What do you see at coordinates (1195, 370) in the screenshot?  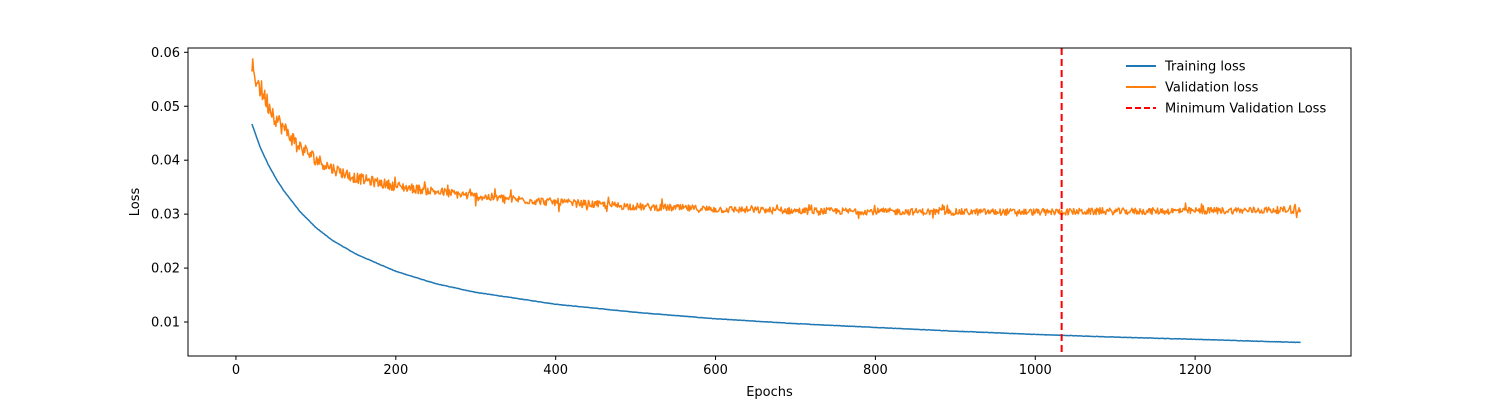 I see `x-tick-label: 1200` at bounding box center [1195, 370].